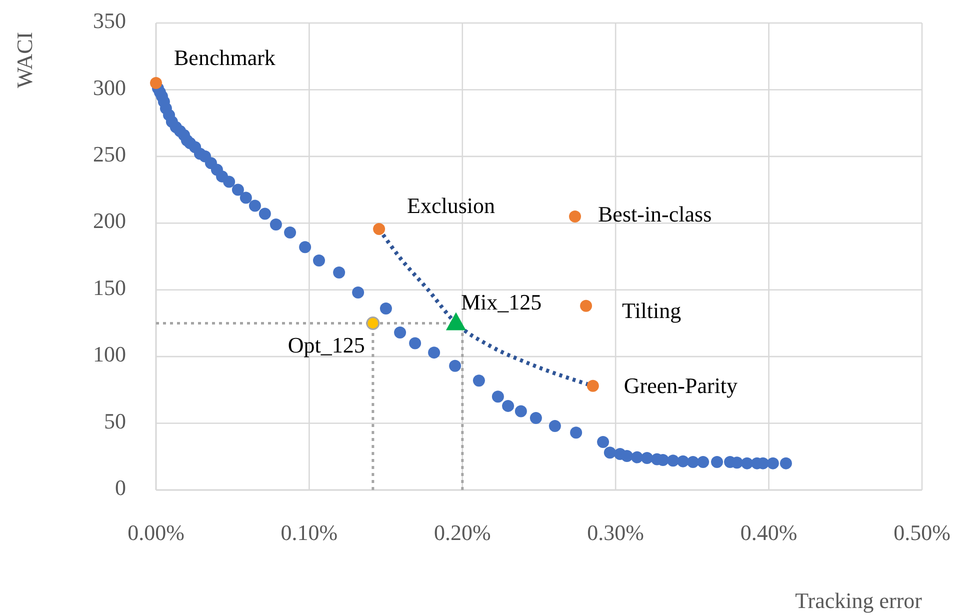 The image size is (962, 616). Describe the element at coordinates (462, 532) in the screenshot. I see `x-tick-label: 0.20%` at that location.